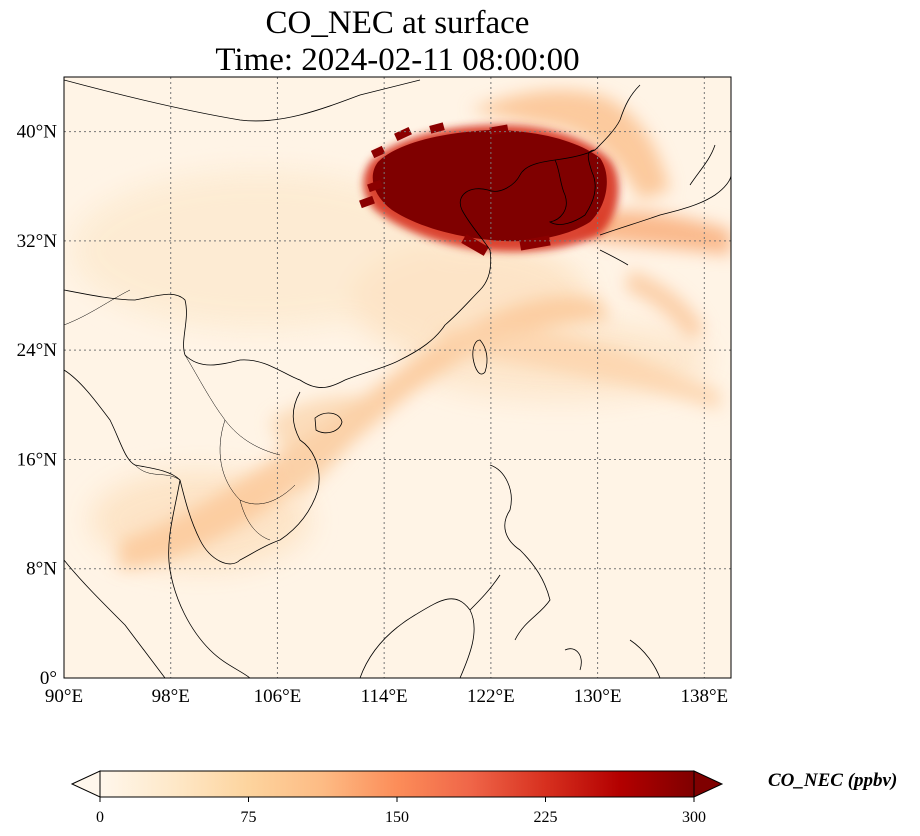 This screenshot has height=836, width=920. I want to click on map-title-line-1: CO_NEC at surface, so click(397, 23).